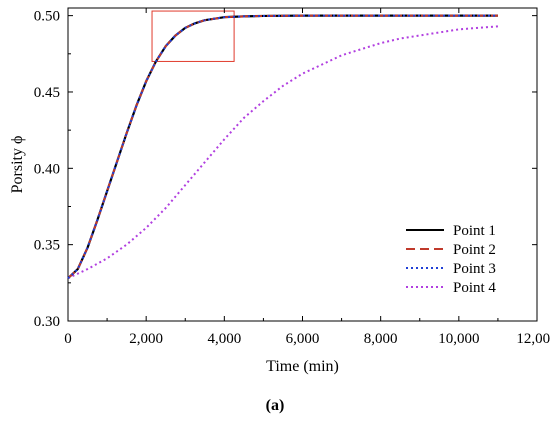 This screenshot has height=425, width=550. Describe the element at coordinates (474, 269) in the screenshot. I see `legend-label: Point 3` at that location.